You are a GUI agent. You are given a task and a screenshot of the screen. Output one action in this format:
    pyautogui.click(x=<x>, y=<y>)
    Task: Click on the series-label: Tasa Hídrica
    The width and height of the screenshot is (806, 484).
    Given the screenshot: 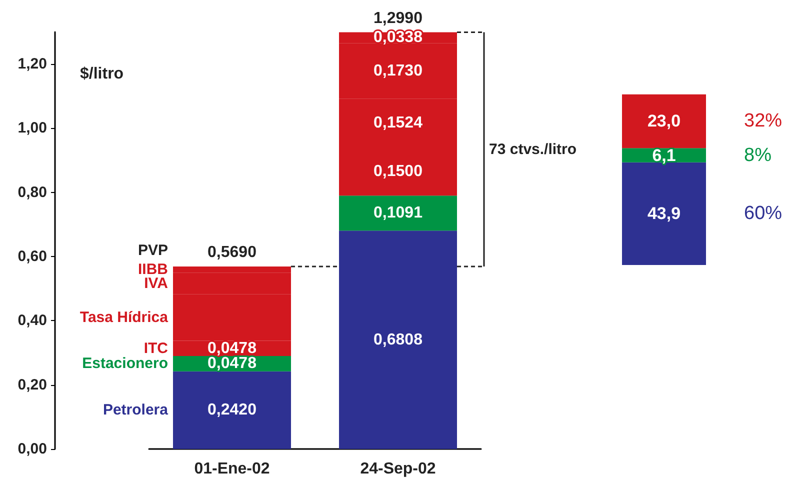 What is the action you would take?
    pyautogui.click(x=124, y=317)
    